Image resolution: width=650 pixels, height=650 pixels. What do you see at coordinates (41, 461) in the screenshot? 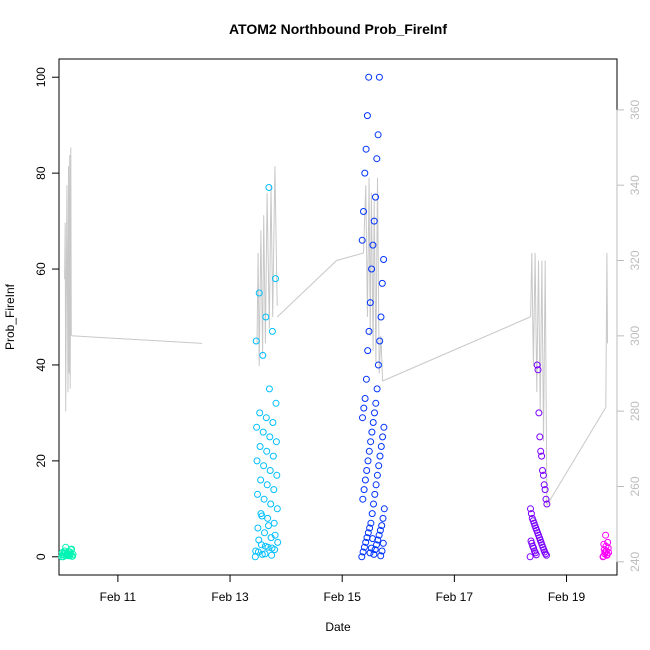
I see `y-tick-label: 20` at bounding box center [41, 461].